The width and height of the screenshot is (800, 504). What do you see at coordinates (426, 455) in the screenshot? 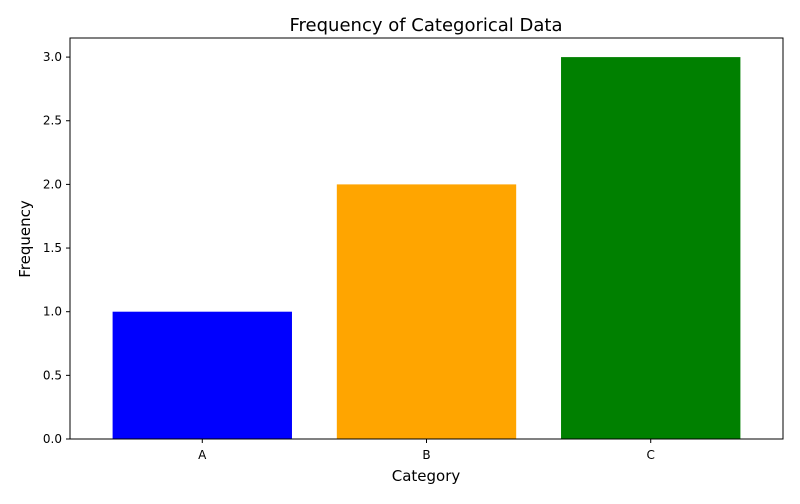
I see `x-tick-label: B` at bounding box center [426, 455].